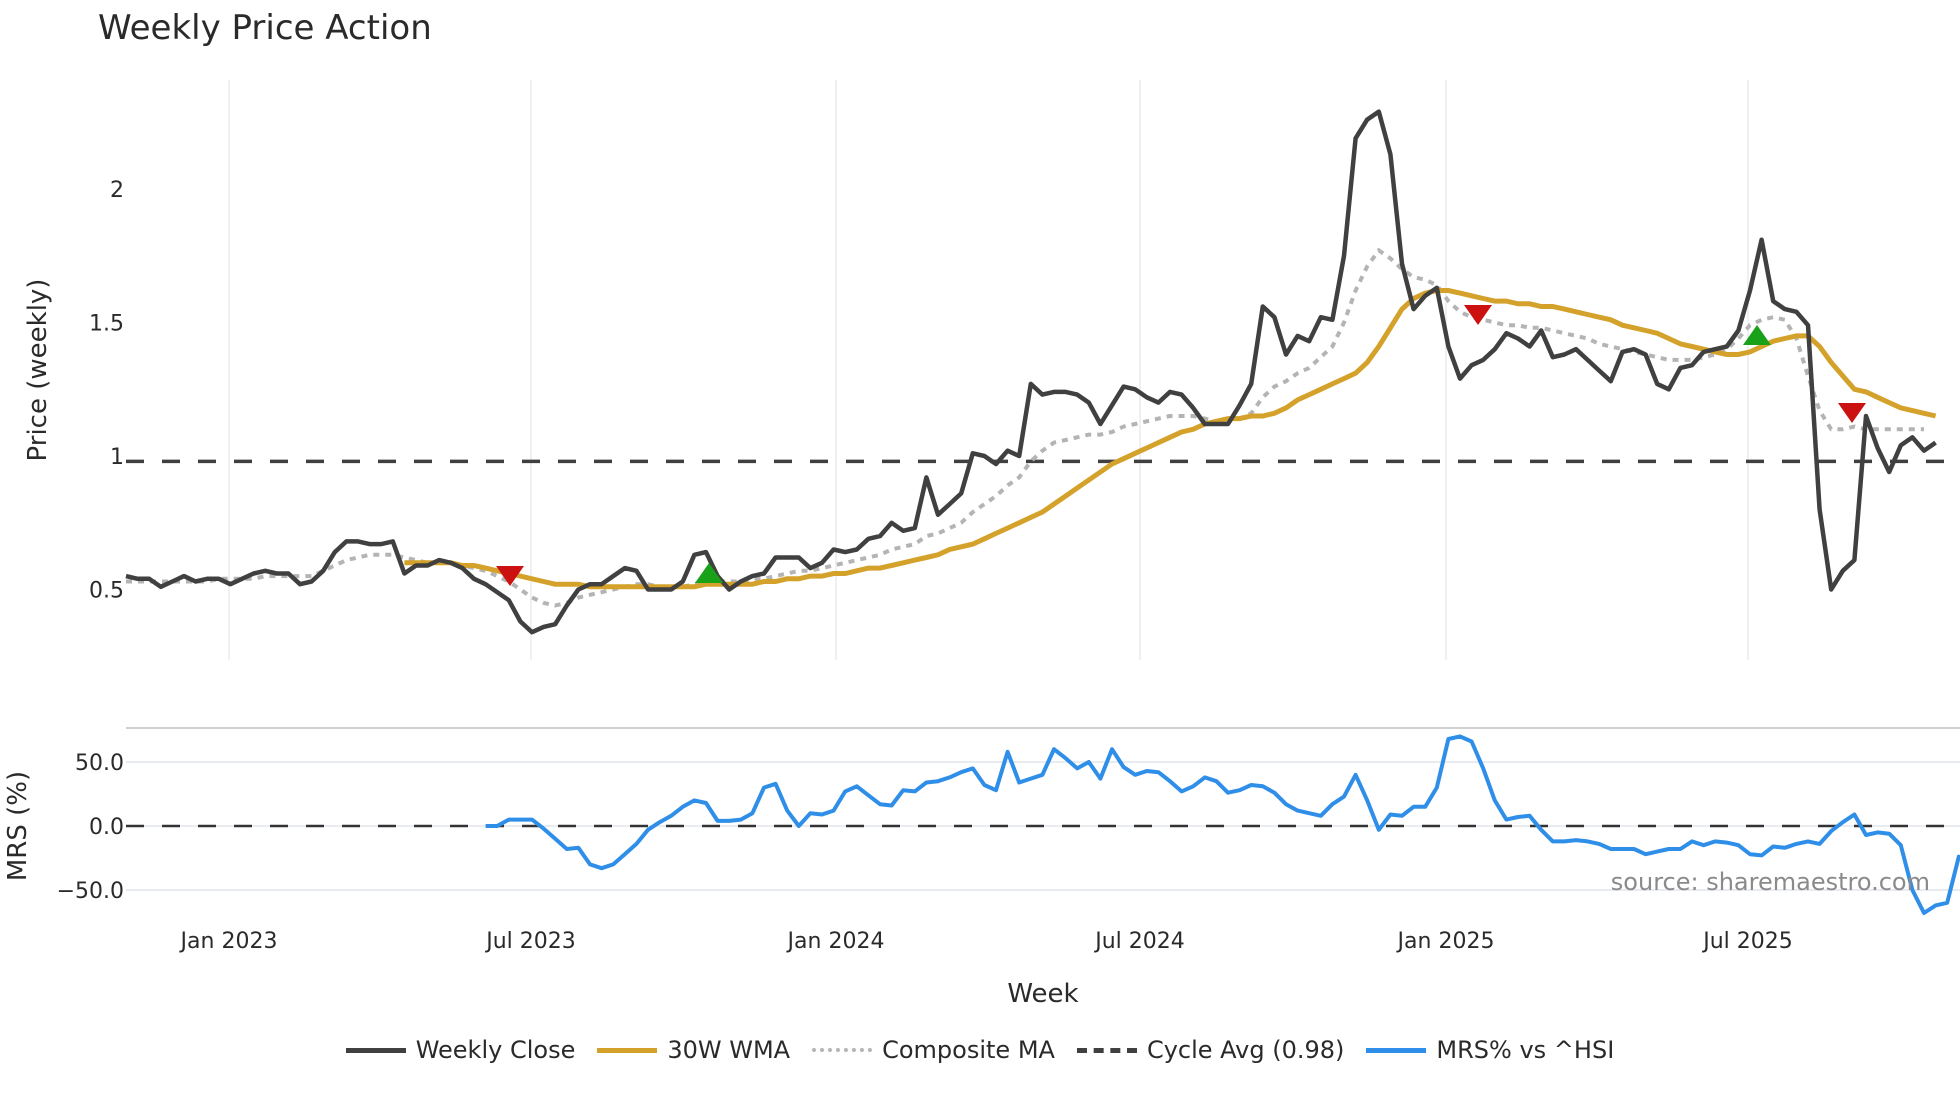 The height and width of the screenshot is (1102, 1960). Describe the element at coordinates (18, 826) in the screenshot. I see `mrs-axis-label: MRS (%)` at that location.